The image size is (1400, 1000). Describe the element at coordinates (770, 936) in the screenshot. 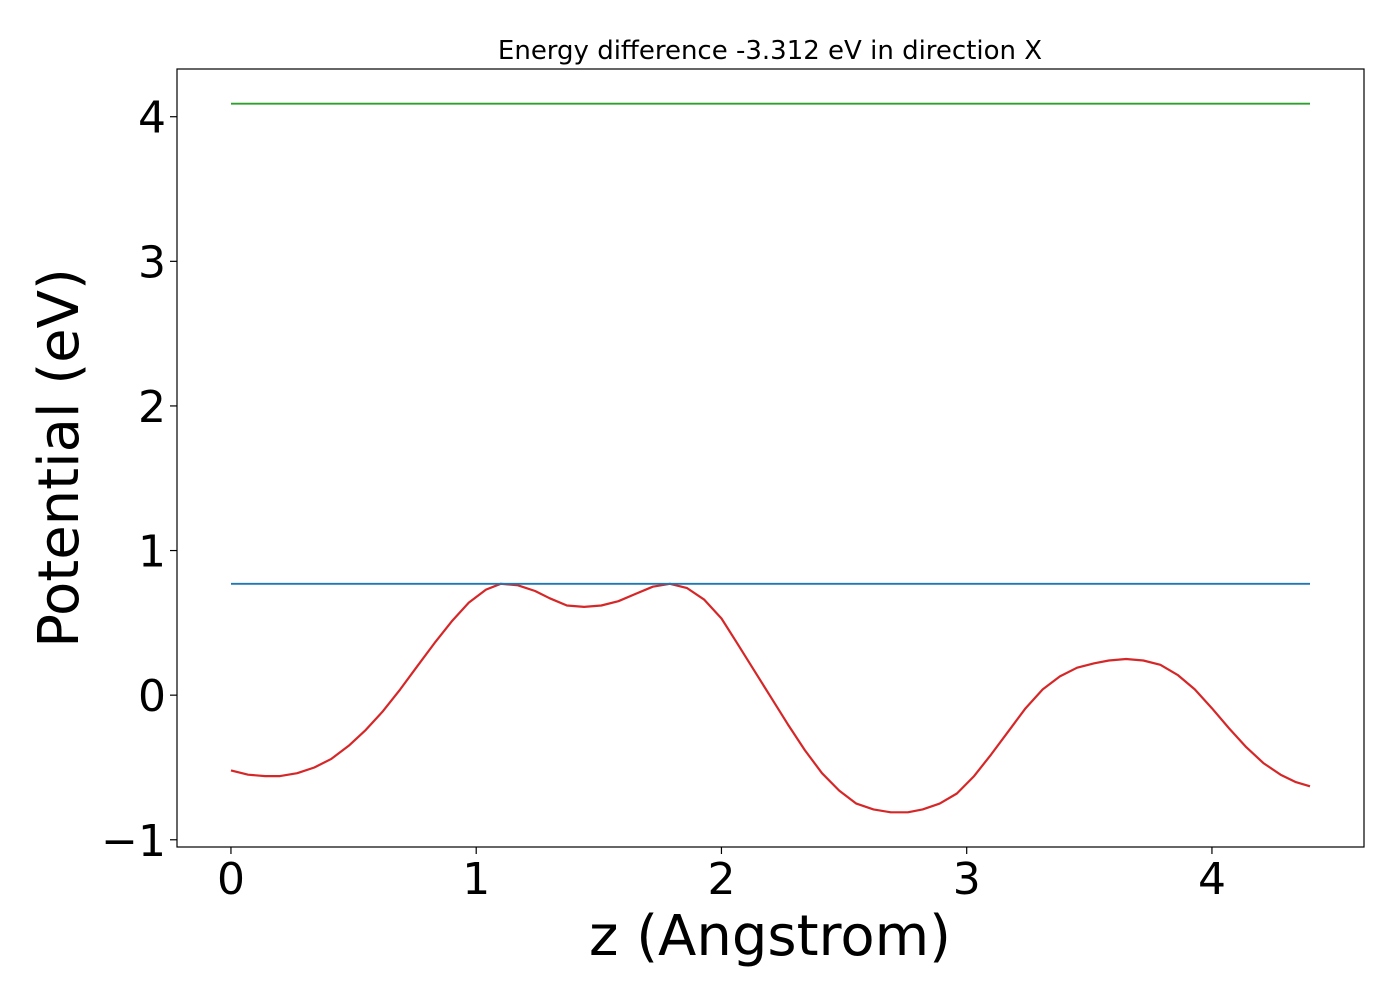

I see `x-axis-label: z (Angstrom)` at that location.